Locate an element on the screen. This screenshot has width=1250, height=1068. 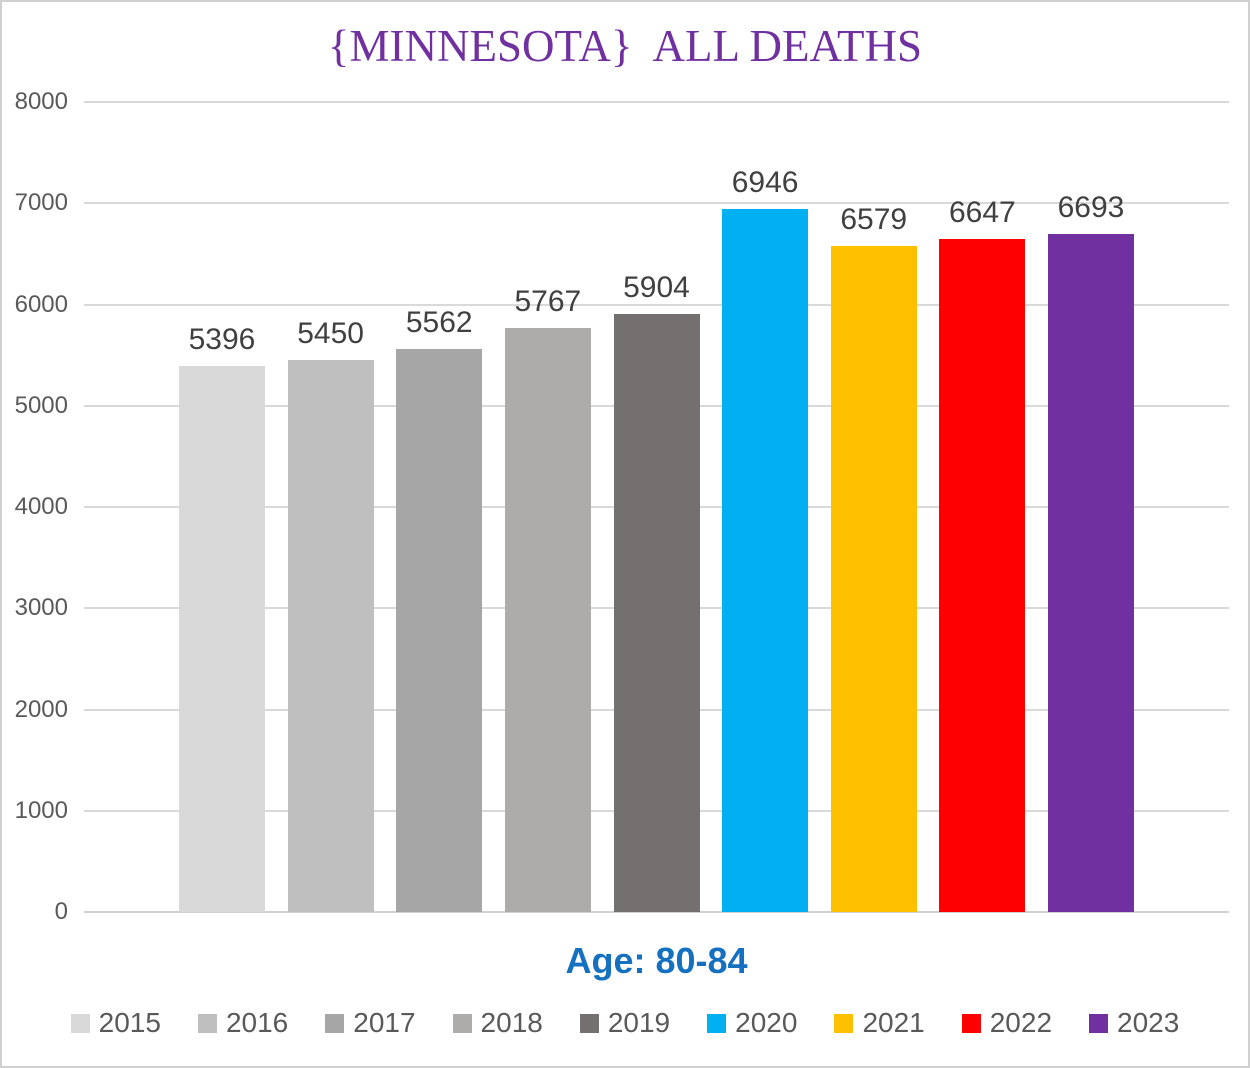
bar-2022 is located at coordinates (982, 575).